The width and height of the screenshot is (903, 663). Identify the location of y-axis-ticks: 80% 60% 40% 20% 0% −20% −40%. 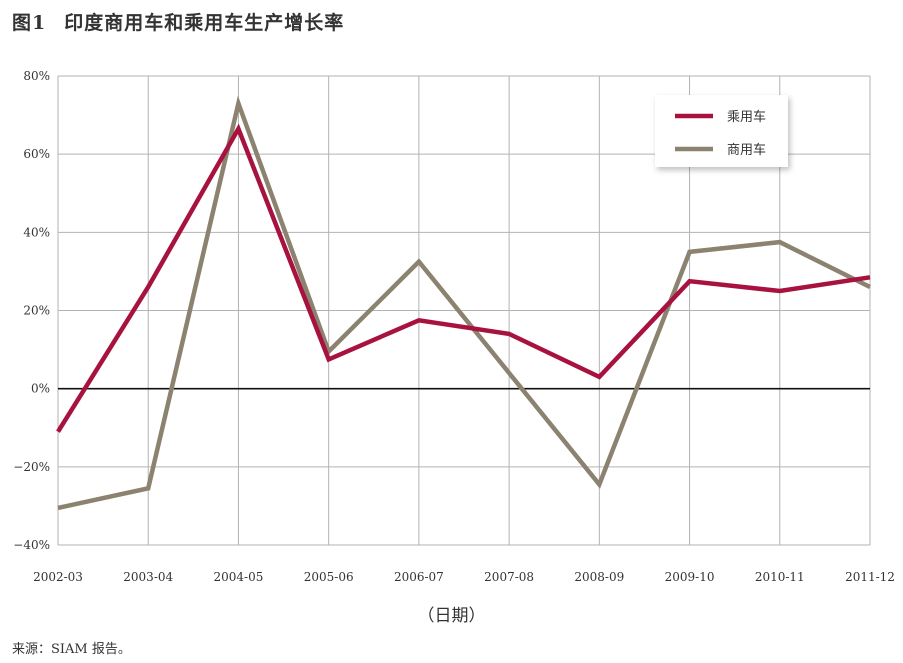
(31, 310).